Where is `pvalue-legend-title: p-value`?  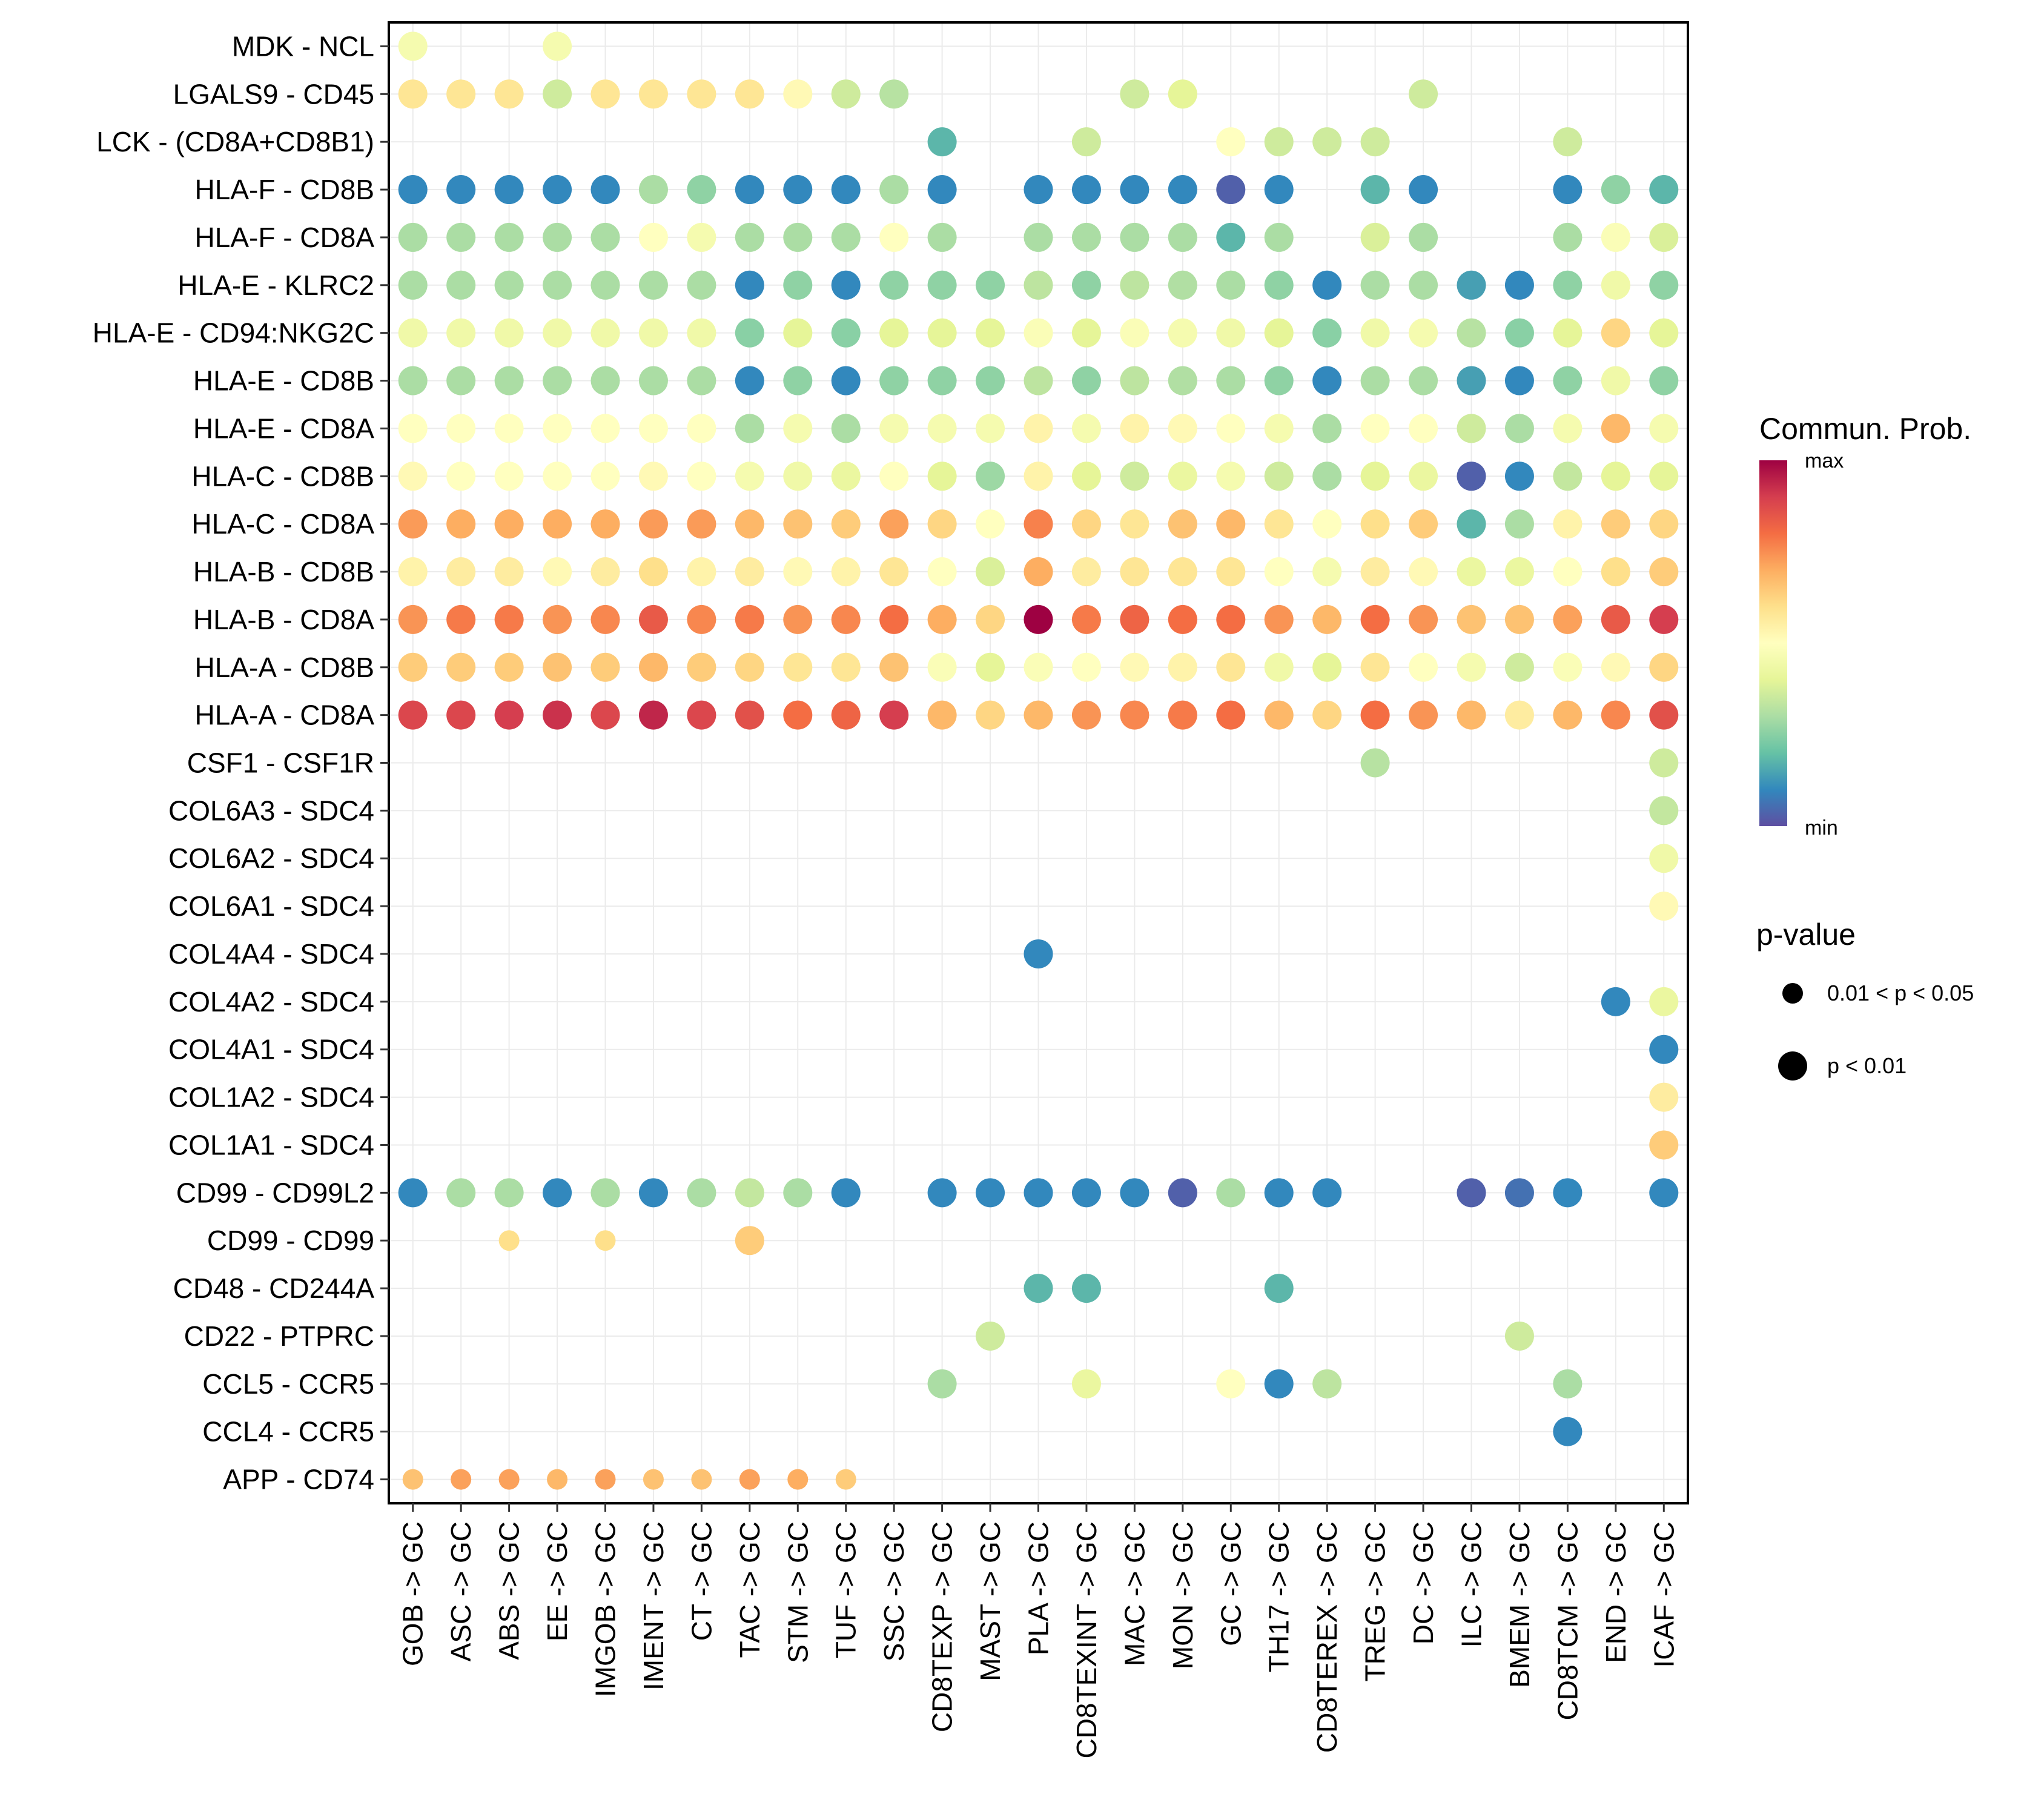
pvalue-legend-title: p-value is located at coordinates (1806, 935).